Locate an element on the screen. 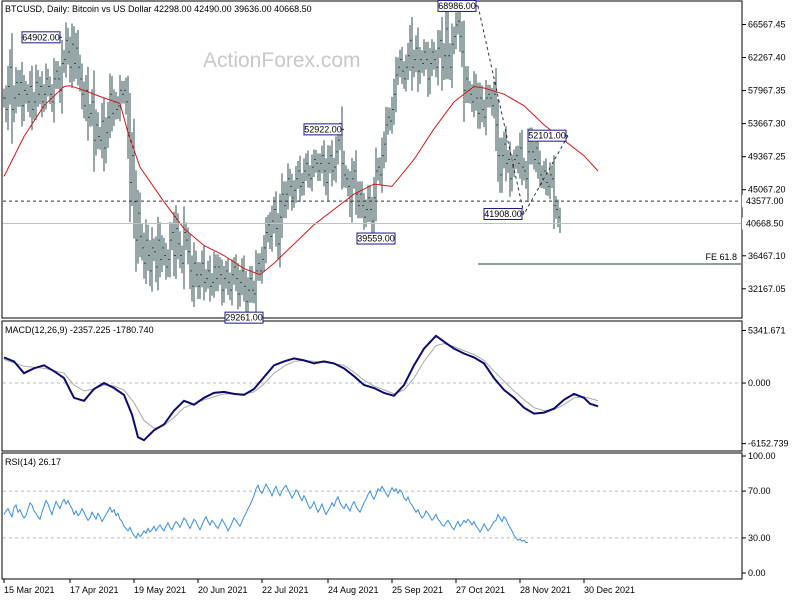  macd-y-tick-label: 5341.671 is located at coordinates (767, 330).